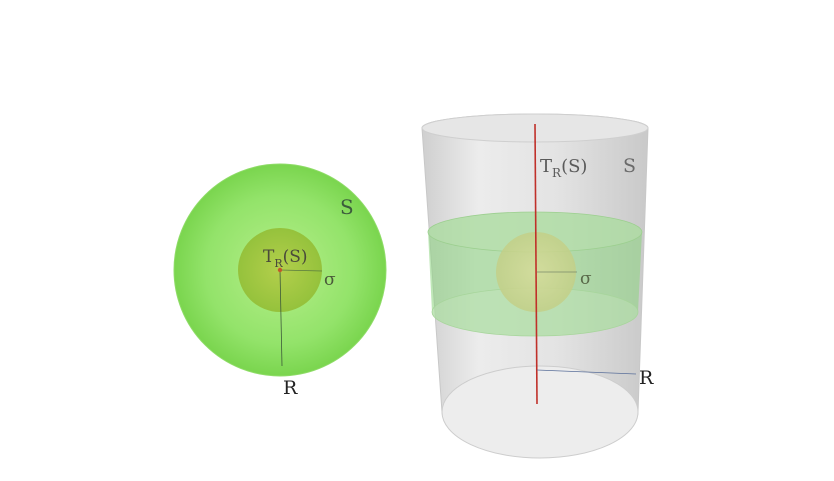  What do you see at coordinates (536, 264) in the screenshot?
I see `vertical-axis-red` at bounding box center [536, 264].